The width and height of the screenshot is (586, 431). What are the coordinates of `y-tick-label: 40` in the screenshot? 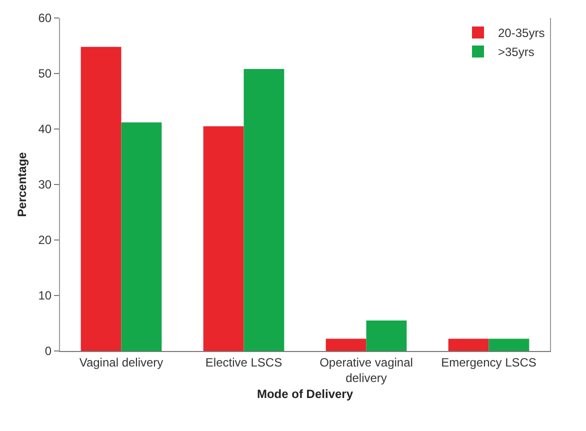 It's located at (45, 129).